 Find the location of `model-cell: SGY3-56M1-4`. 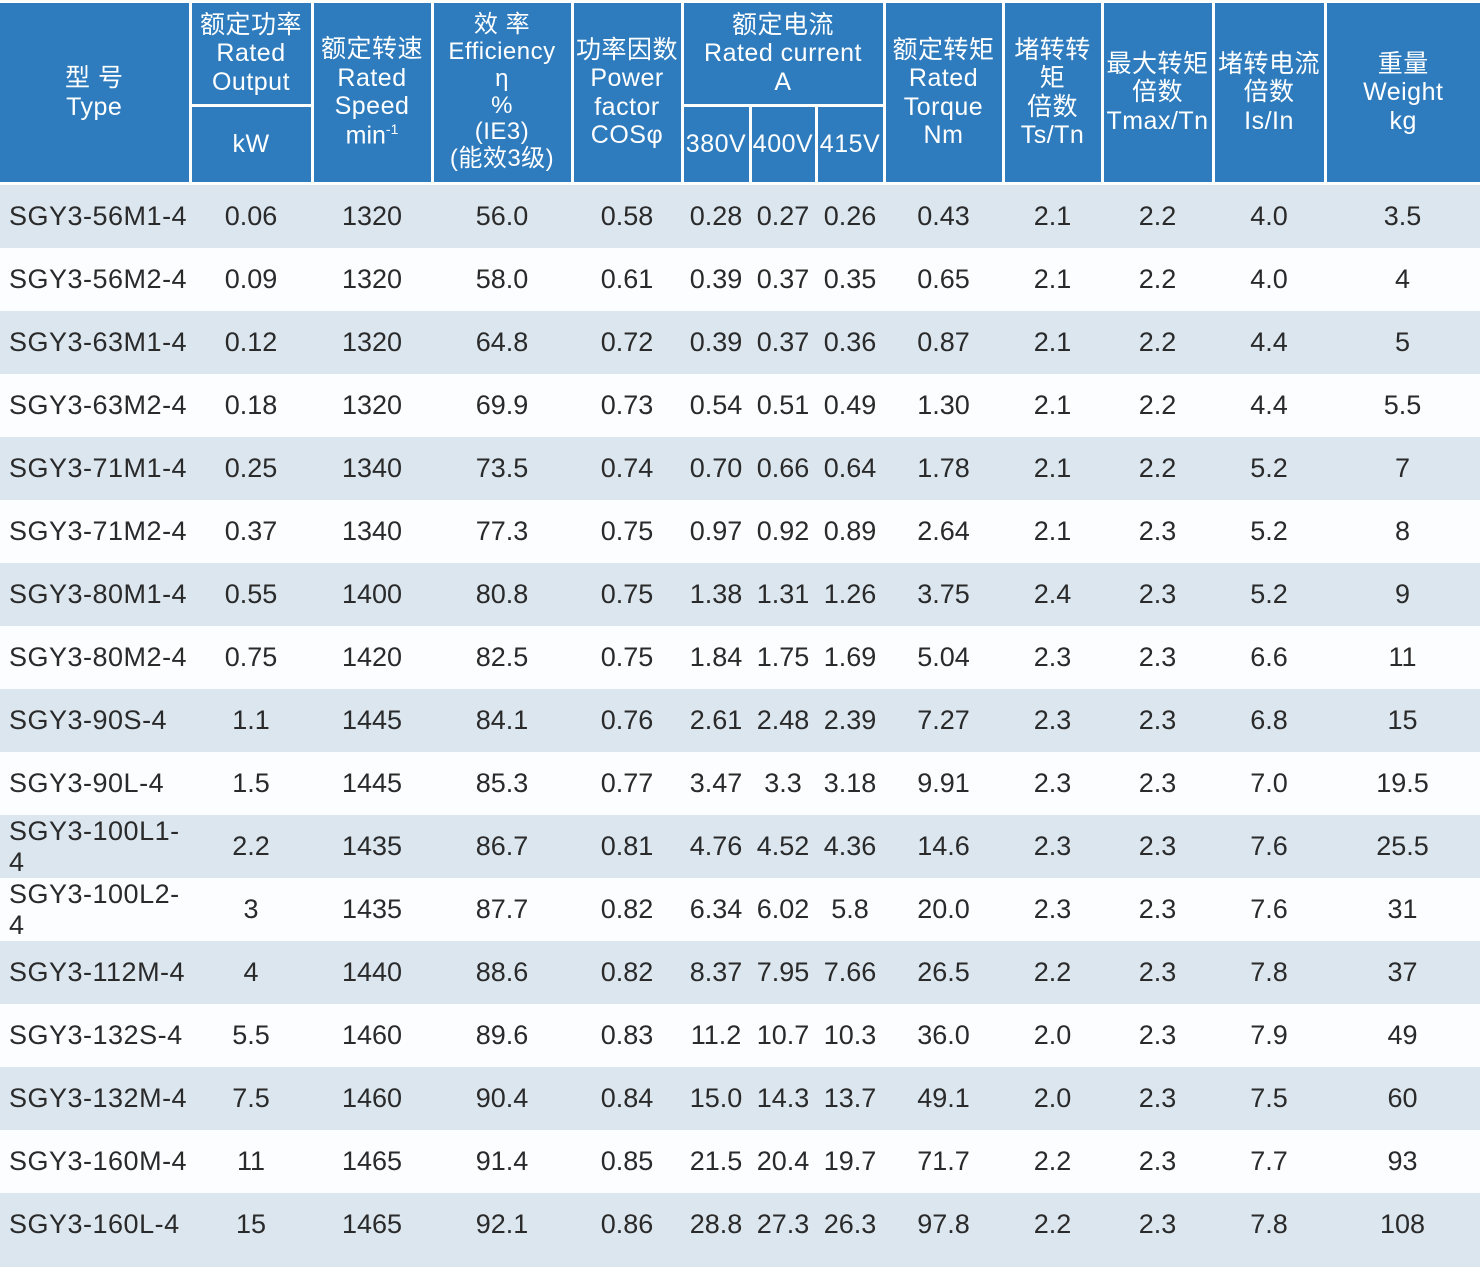

model-cell: SGY3-56M1-4 is located at coordinates (98, 216).